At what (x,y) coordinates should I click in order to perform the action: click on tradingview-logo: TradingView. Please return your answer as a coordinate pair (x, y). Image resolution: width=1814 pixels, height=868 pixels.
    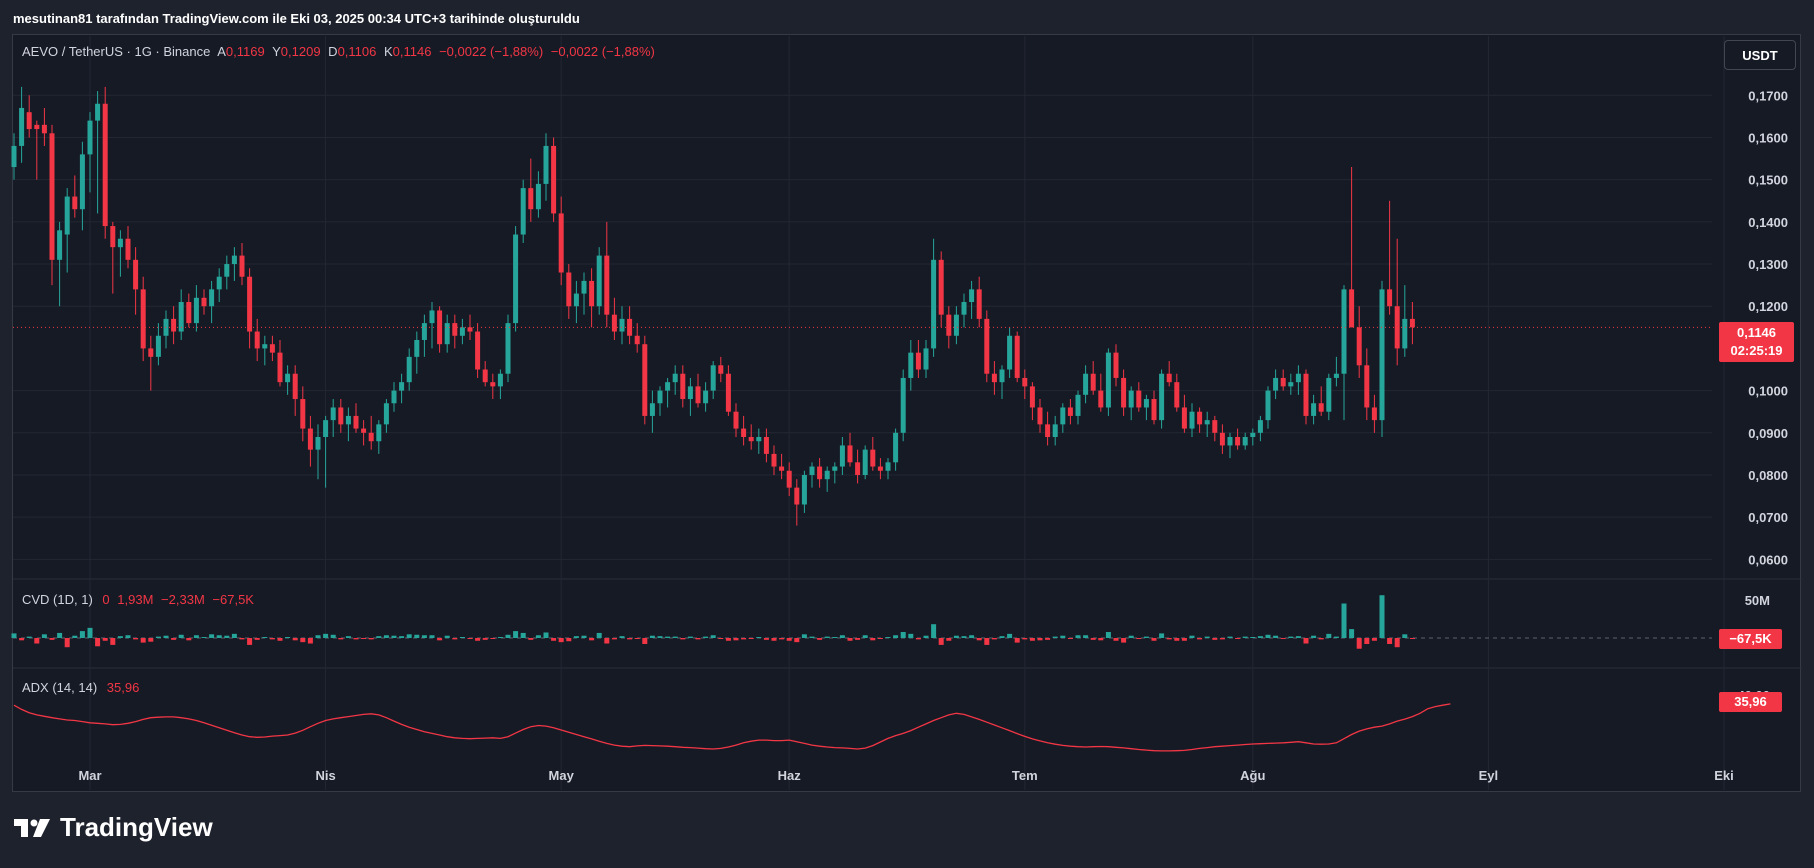
    Looking at the image, I should click on (113, 827).